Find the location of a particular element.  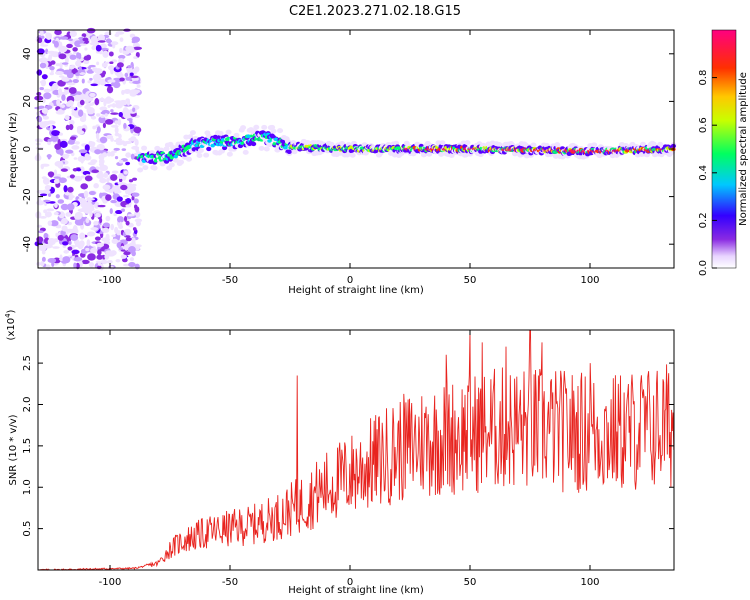

spectrogram-x-label: Height of straight line (km) is located at coordinates (356, 290).